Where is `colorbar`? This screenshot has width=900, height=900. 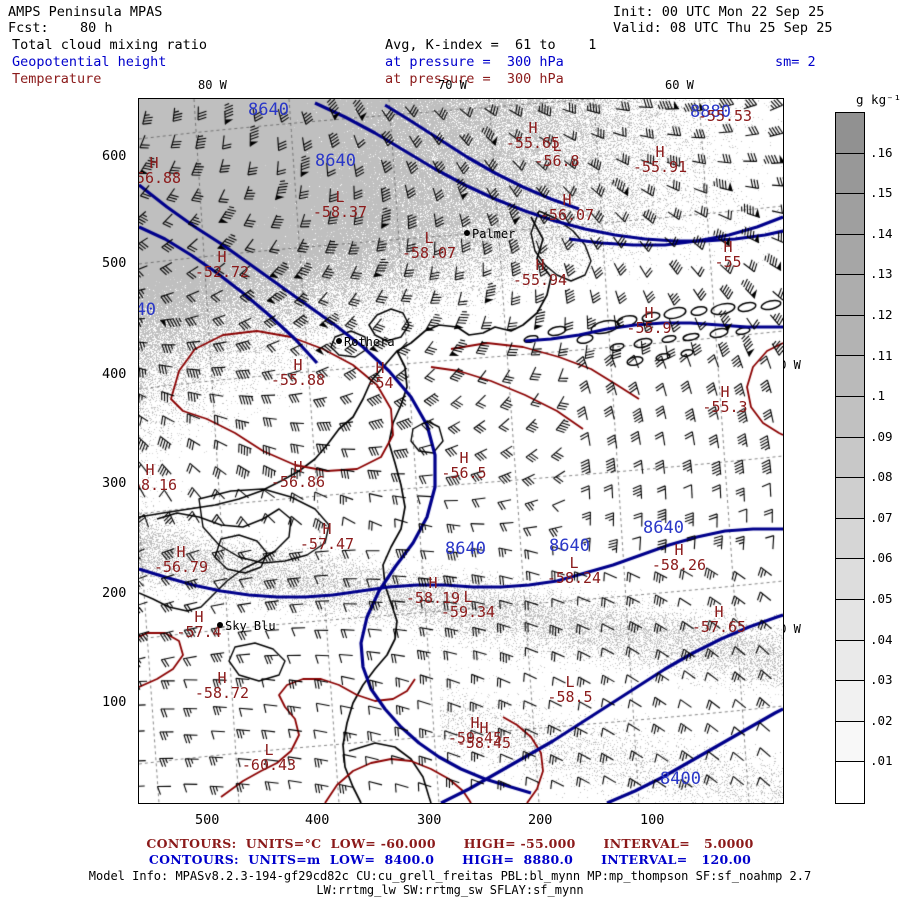
colorbar is located at coordinates (850, 458).